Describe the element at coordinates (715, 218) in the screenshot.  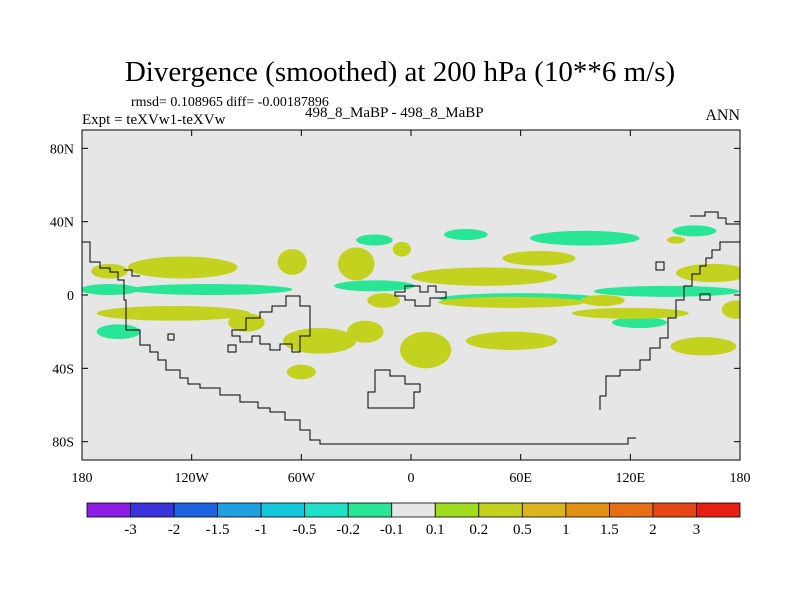
I see `coastline-asia-north` at that location.